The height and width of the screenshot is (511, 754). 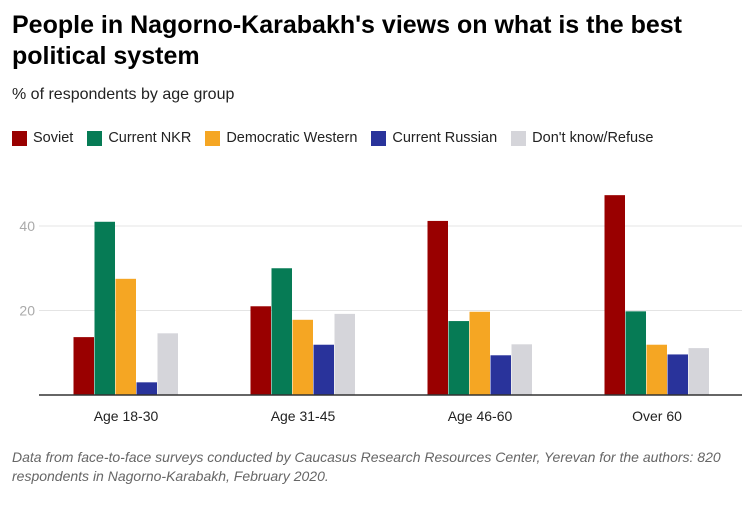 What do you see at coordinates (53, 138) in the screenshot?
I see `legend-label: Soviet` at bounding box center [53, 138].